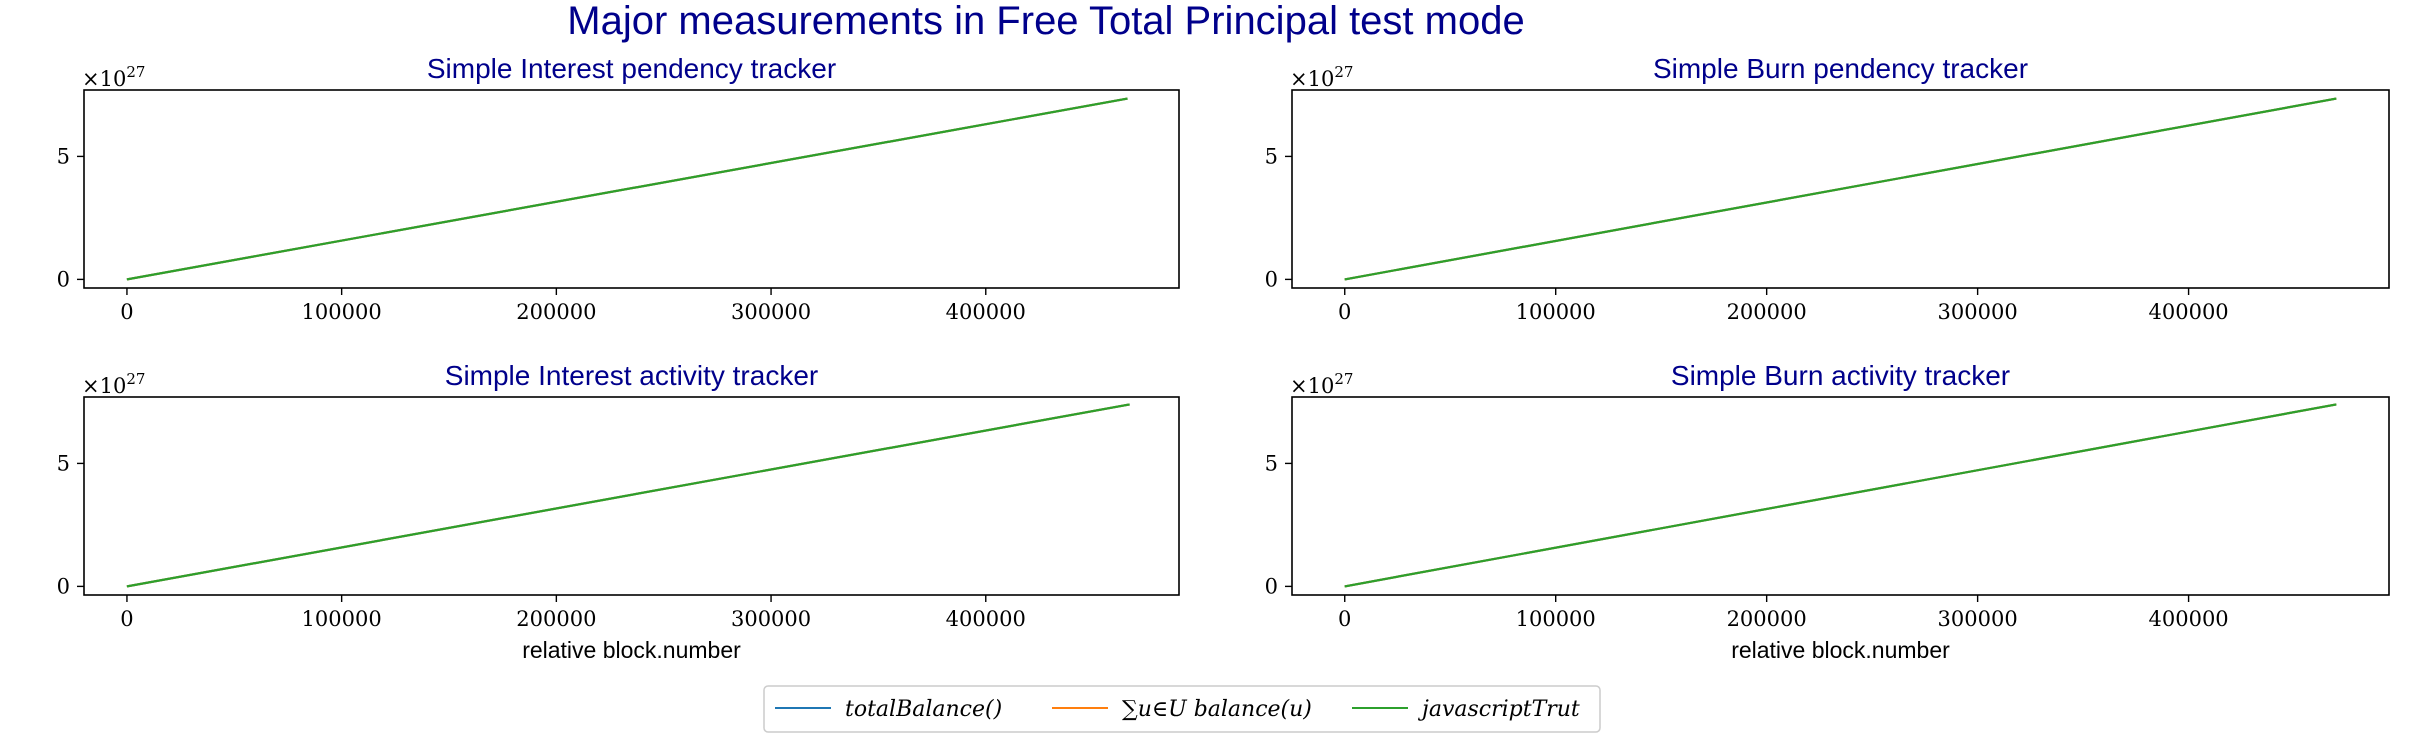 The image size is (2420, 737). Describe the element at coordinates (1840, 375) in the screenshot. I see `subplot-title: Simple Burn activity tracker` at that location.